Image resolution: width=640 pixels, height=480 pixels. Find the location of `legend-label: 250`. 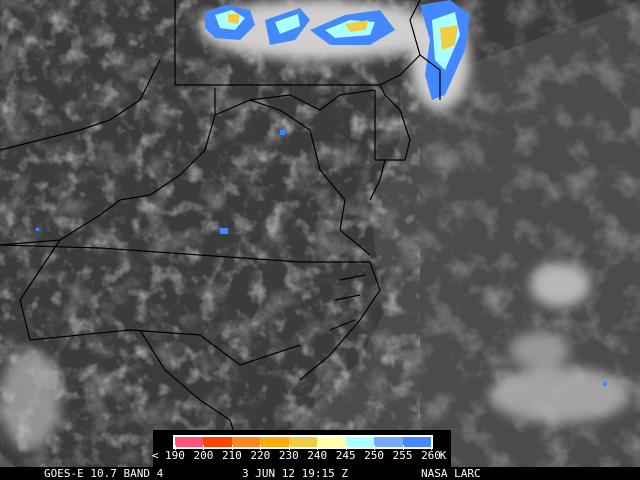

legend-label: 250 is located at coordinates (374, 455).